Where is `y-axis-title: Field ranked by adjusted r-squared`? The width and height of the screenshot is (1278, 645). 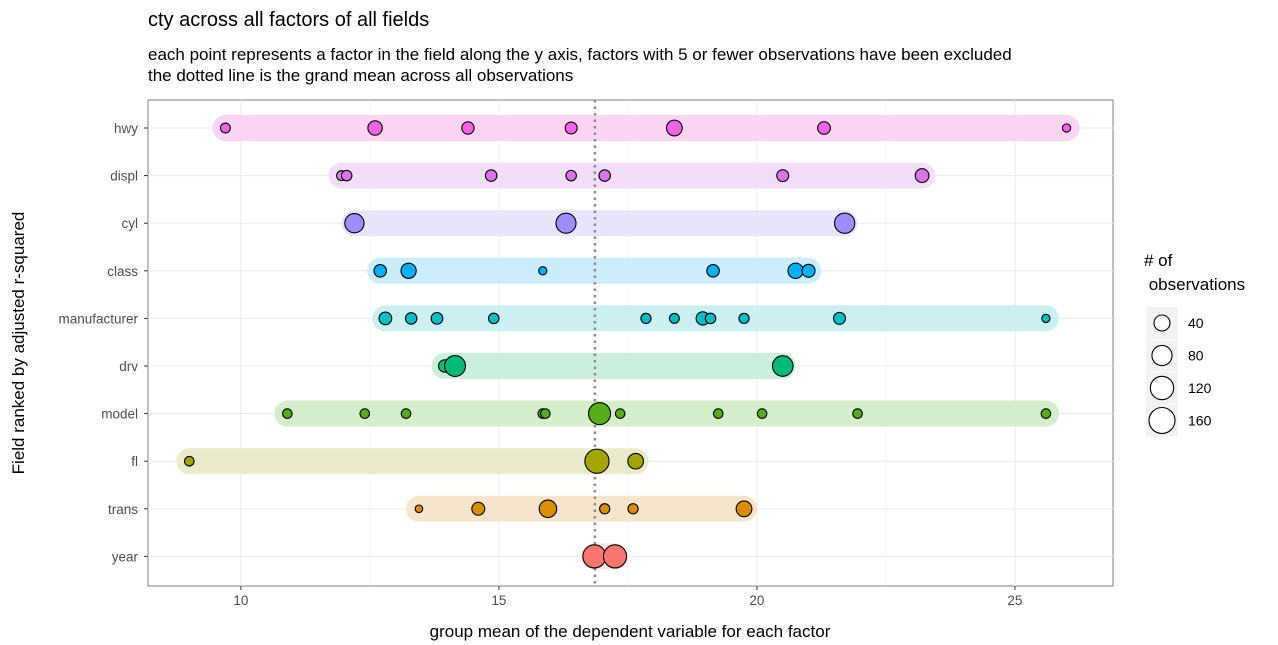
y-axis-title: Field ranked by adjusted r-squared is located at coordinates (18, 343).